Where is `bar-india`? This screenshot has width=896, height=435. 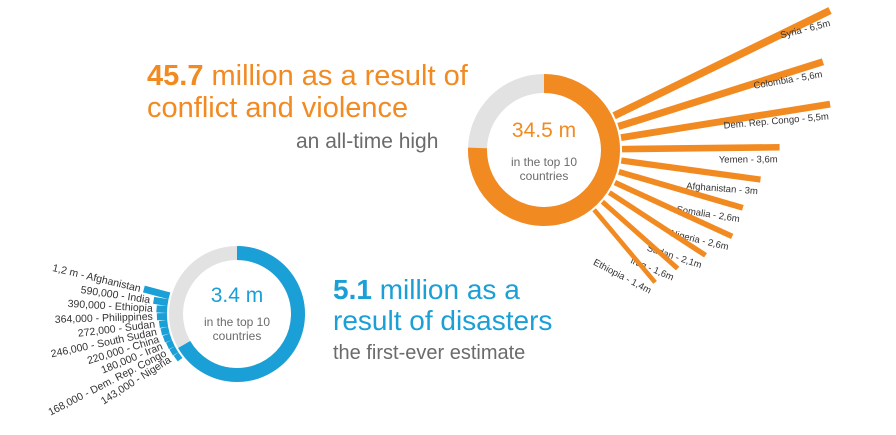
bar-india is located at coordinates (161, 301).